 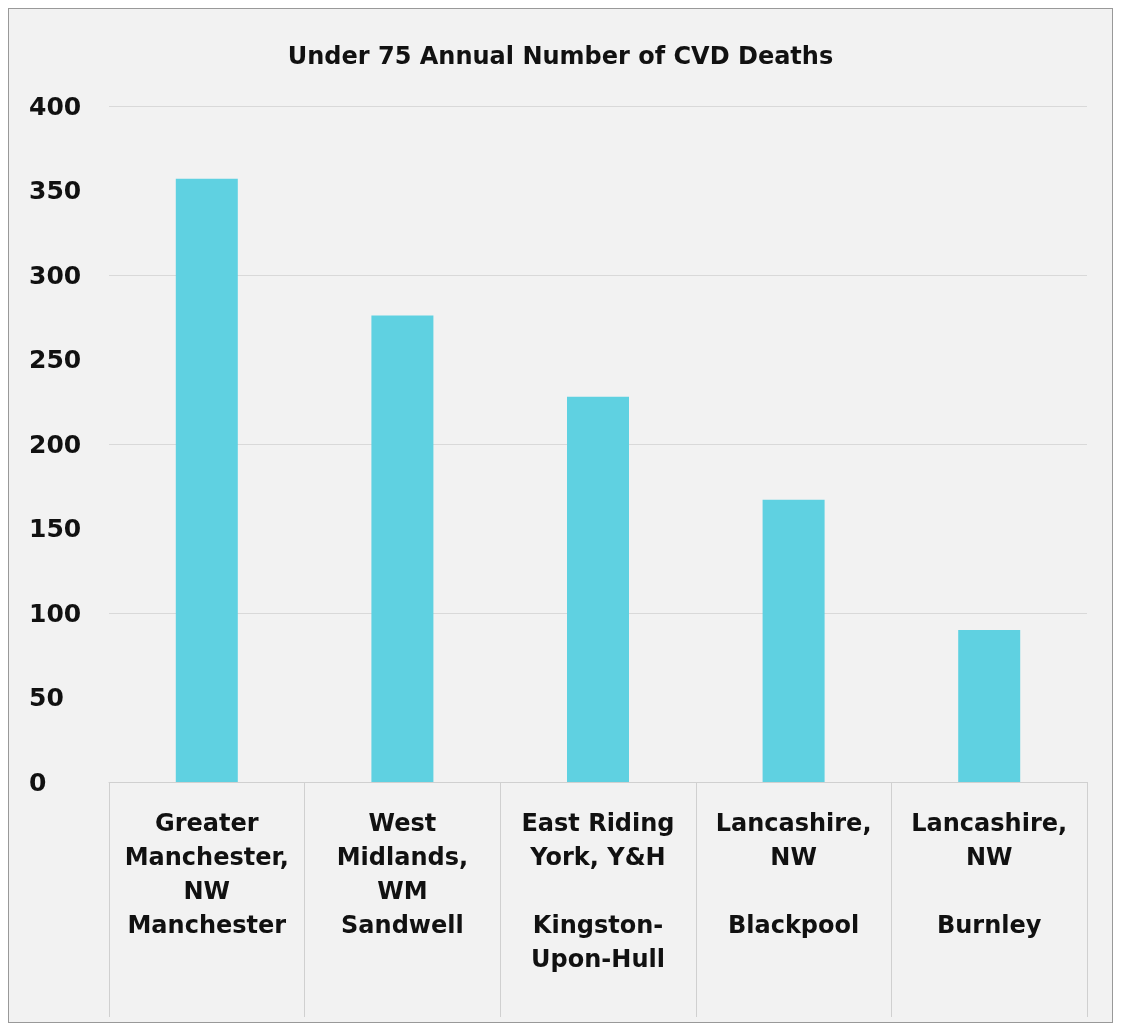 What do you see at coordinates (402, 874) in the screenshot?
I see `x-tick-label: West Midlands, WM Sandwell` at bounding box center [402, 874].